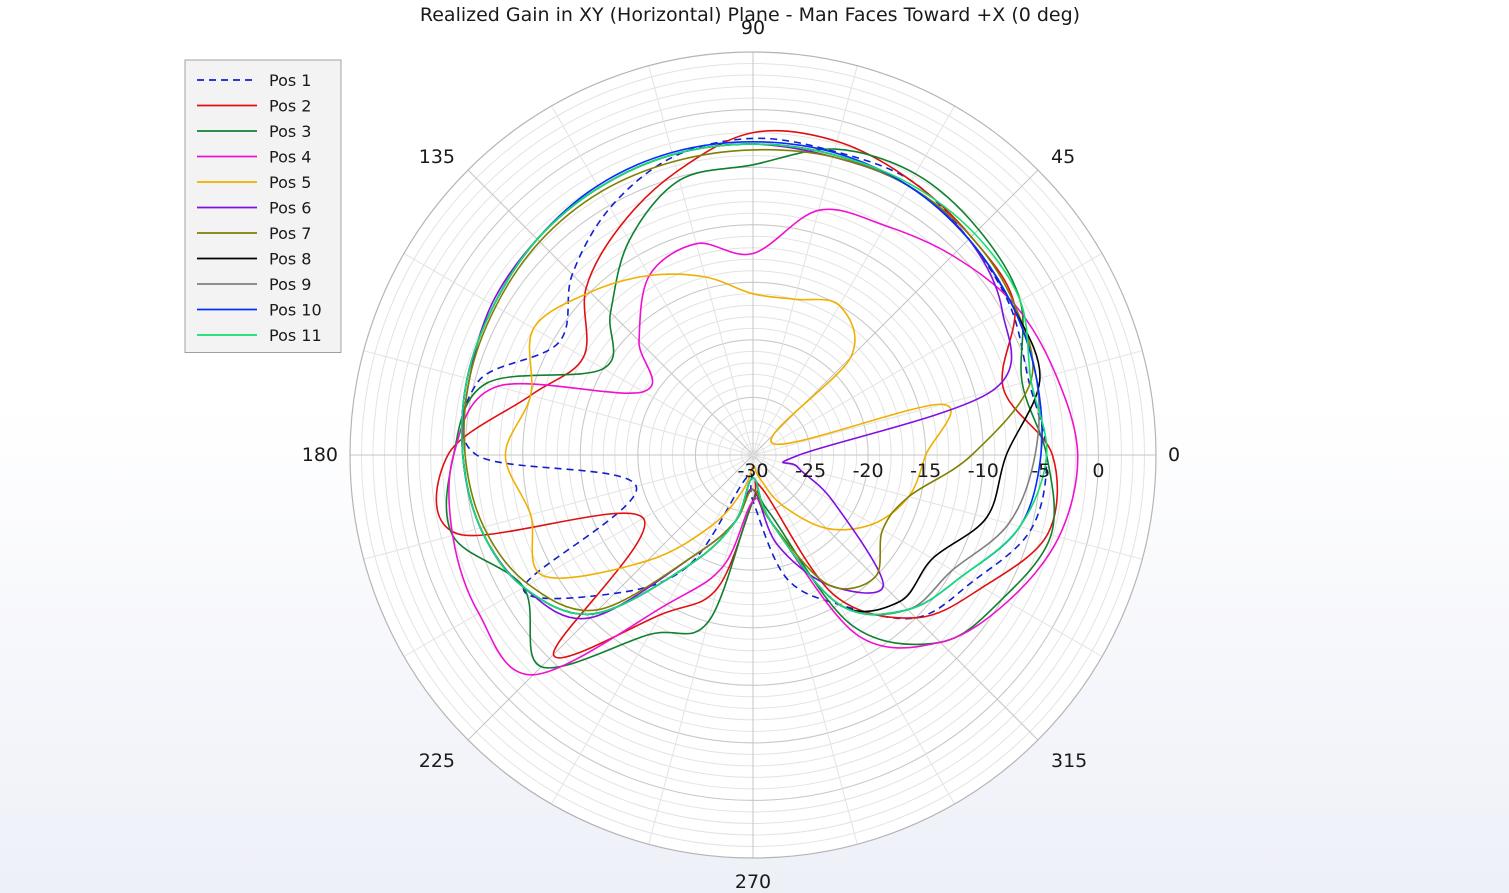 This screenshot has height=893, width=1509. Describe the element at coordinates (295, 335) in the screenshot. I see `legend-label-pos-11: Pos 11` at that location.